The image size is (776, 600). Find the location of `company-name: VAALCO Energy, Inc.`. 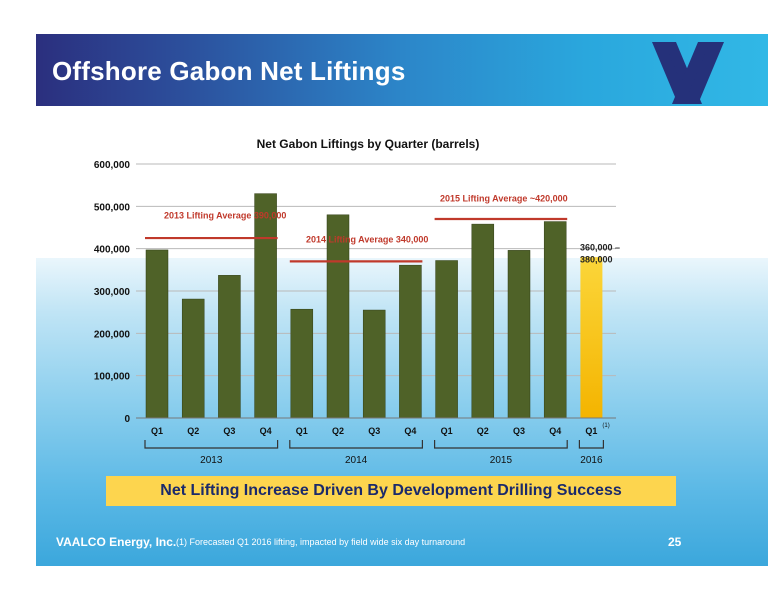

company-name: VAALCO Energy, Inc. is located at coordinates (116, 542).